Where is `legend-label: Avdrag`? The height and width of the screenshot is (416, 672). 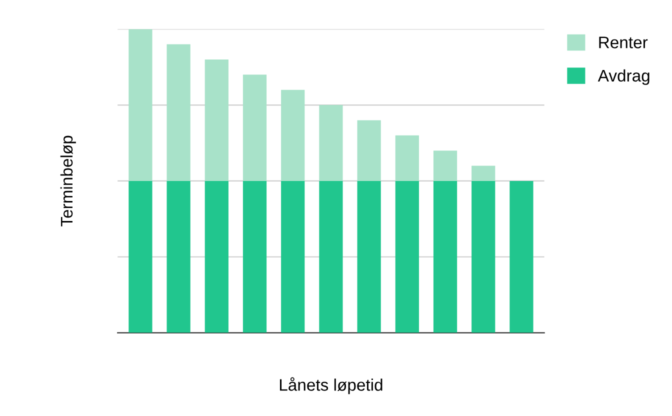 legend-label: Avdrag is located at coordinates (624, 77).